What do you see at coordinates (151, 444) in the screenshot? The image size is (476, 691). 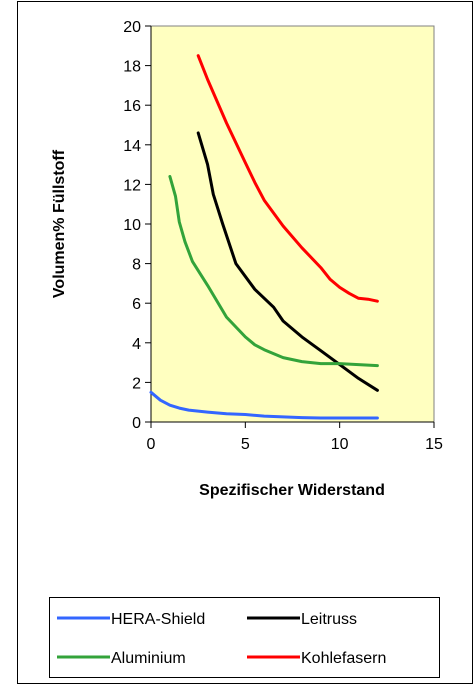 I see `x-tick-label: 0` at bounding box center [151, 444].